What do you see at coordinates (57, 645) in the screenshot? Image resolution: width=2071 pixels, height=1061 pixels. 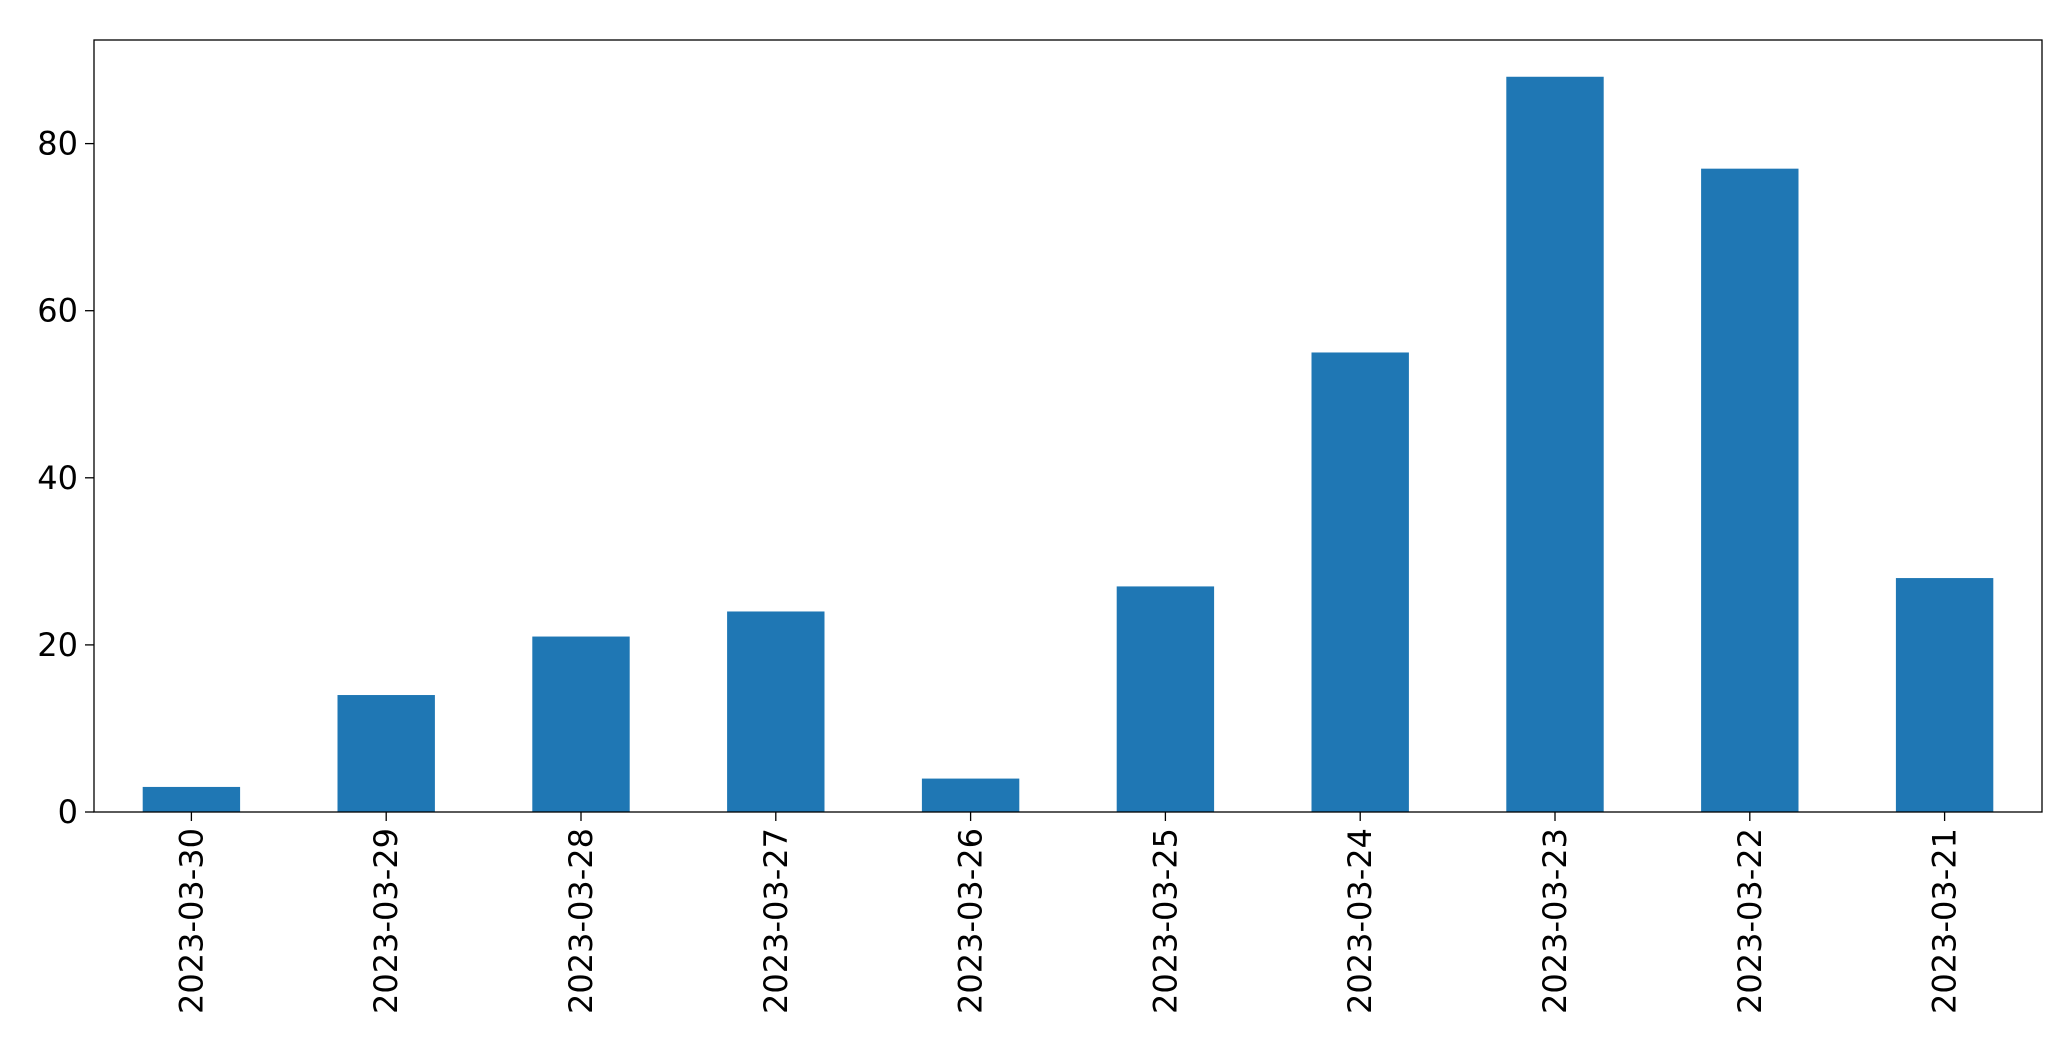 I see `y-tick-label: 20` at bounding box center [57, 645].